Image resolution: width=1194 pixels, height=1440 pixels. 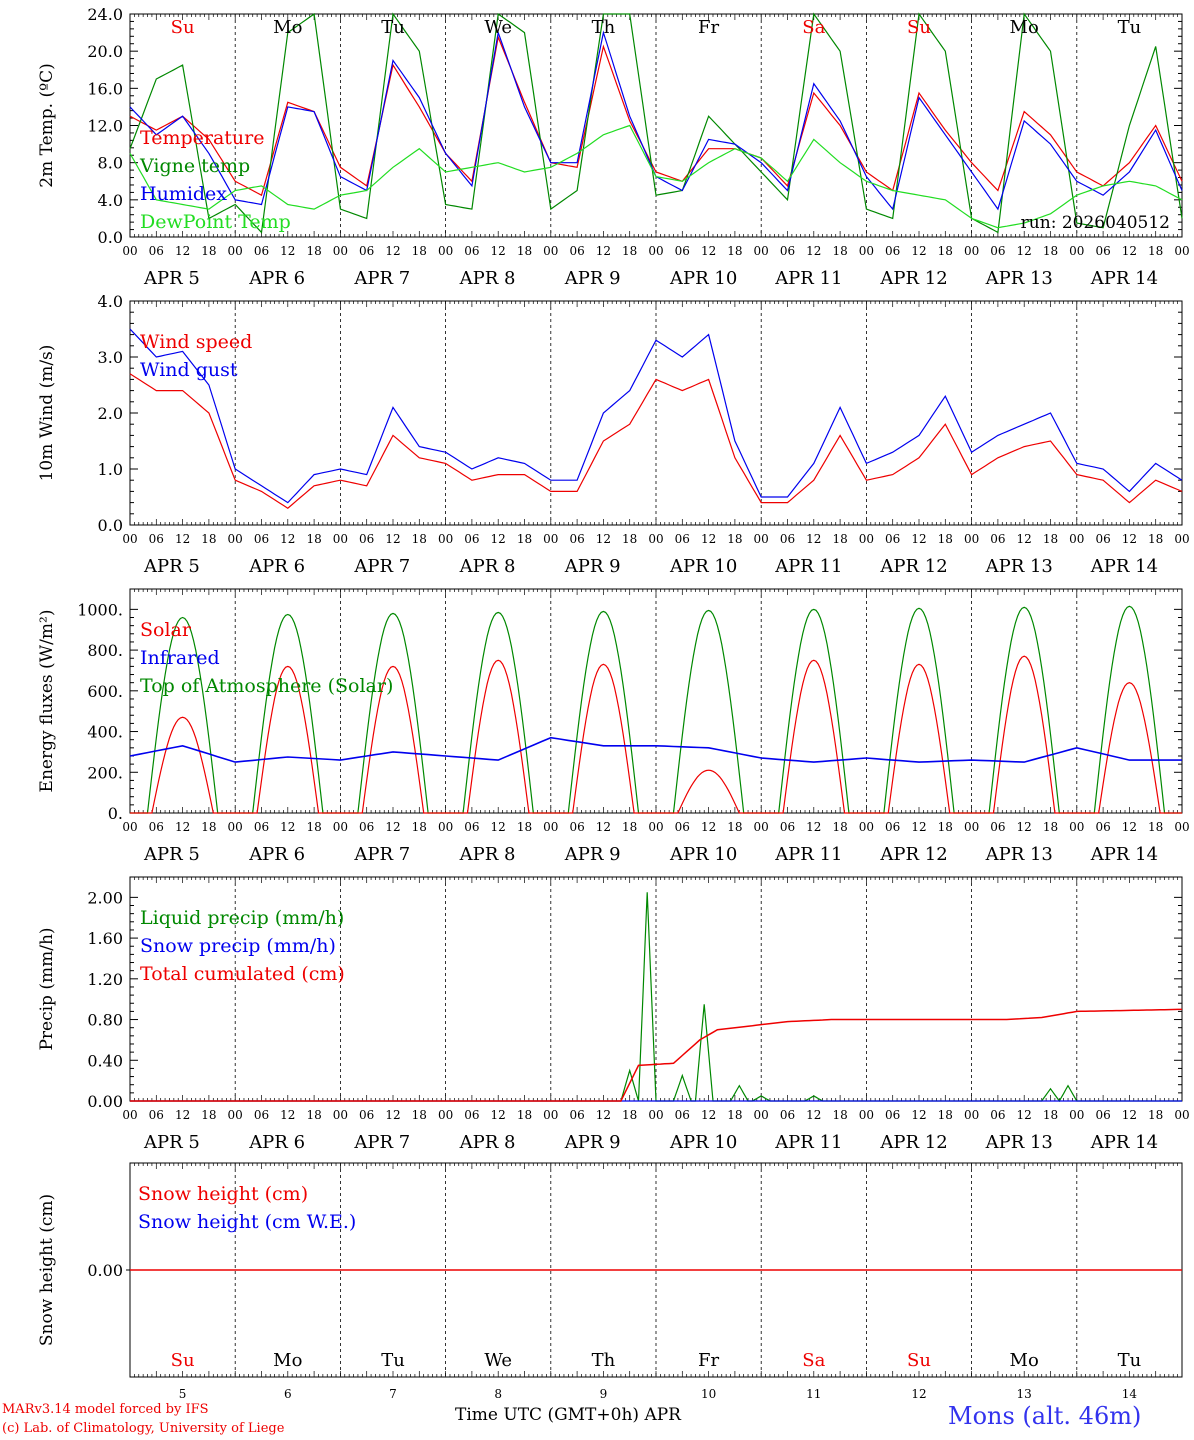 I want to click on y-tick-label: 1000., so click(x=100, y=609).